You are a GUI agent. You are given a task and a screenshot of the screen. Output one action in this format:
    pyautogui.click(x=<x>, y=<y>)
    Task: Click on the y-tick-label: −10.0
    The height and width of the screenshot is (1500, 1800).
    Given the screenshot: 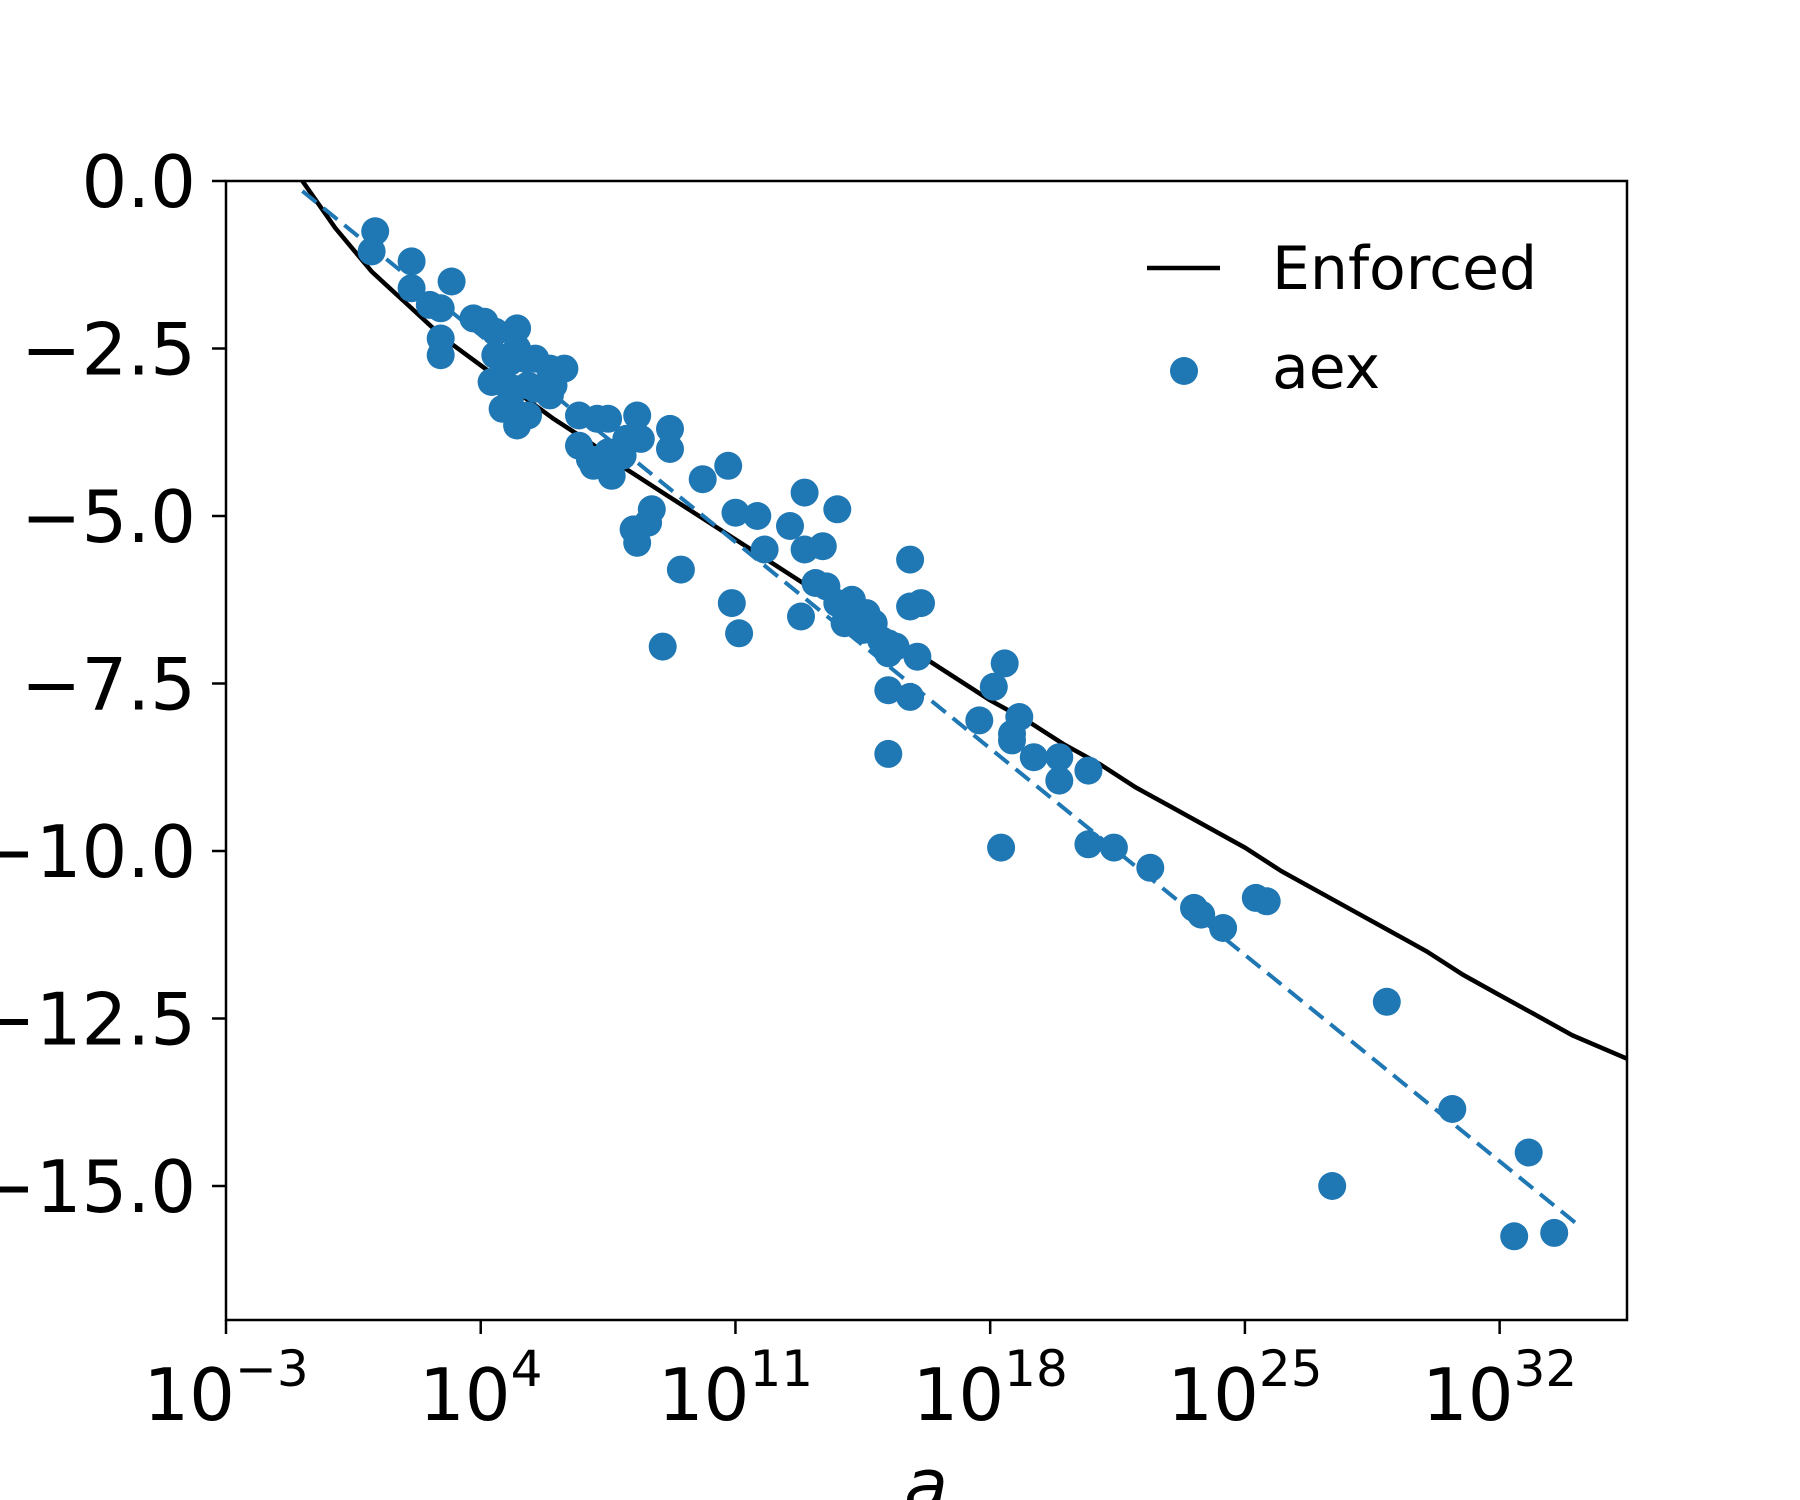 What is the action you would take?
    pyautogui.click(x=98, y=852)
    